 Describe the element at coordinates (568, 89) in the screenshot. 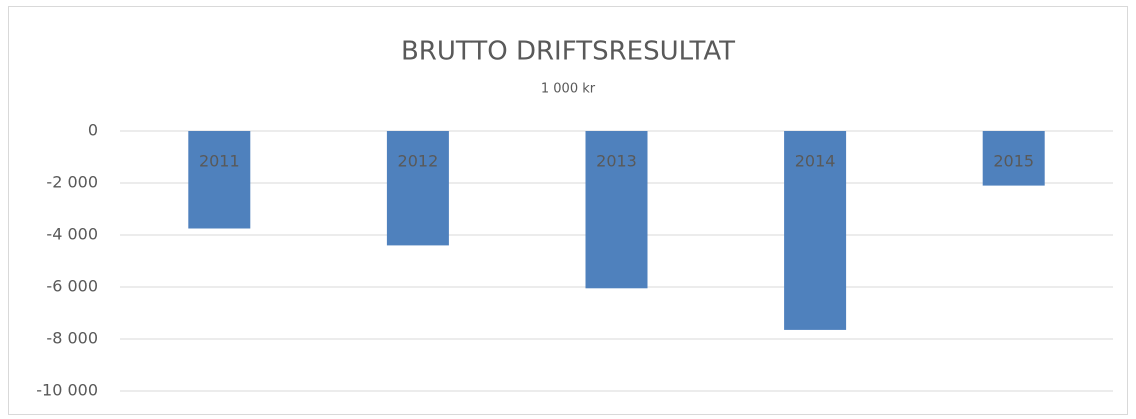

I see `chart-subtitle: 1 000 kr` at that location.